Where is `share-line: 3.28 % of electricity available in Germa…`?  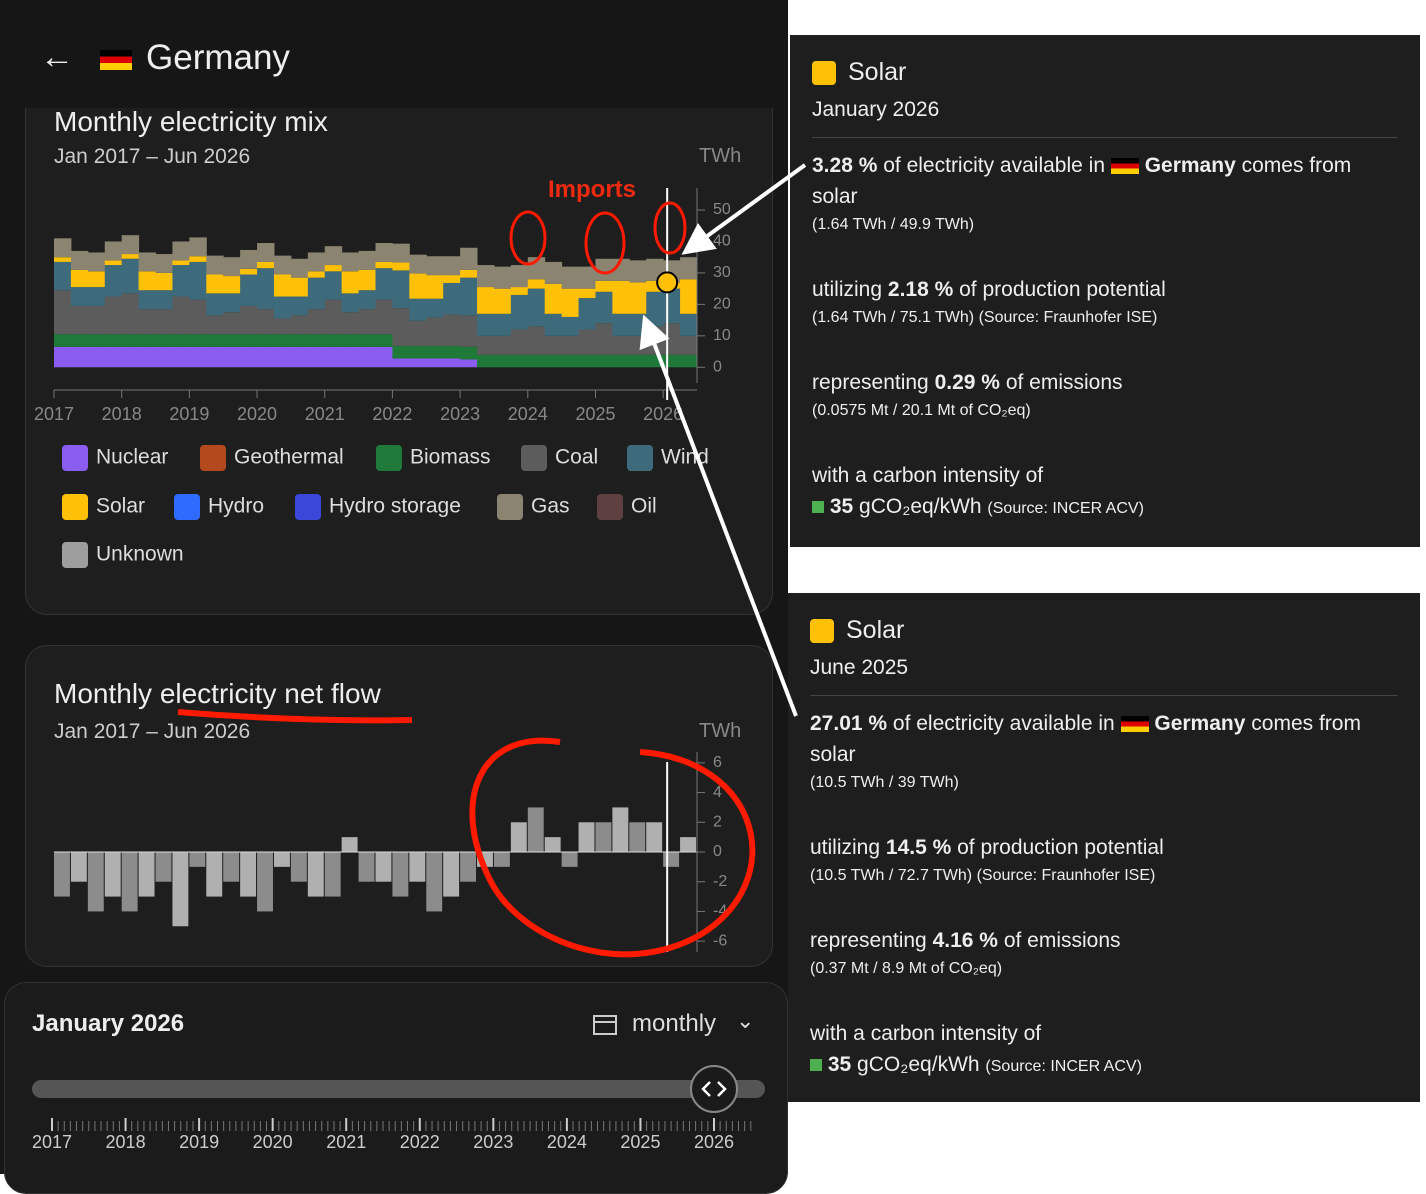 share-line: 3.28 % of electricity available in Germa… is located at coordinates (1105, 181).